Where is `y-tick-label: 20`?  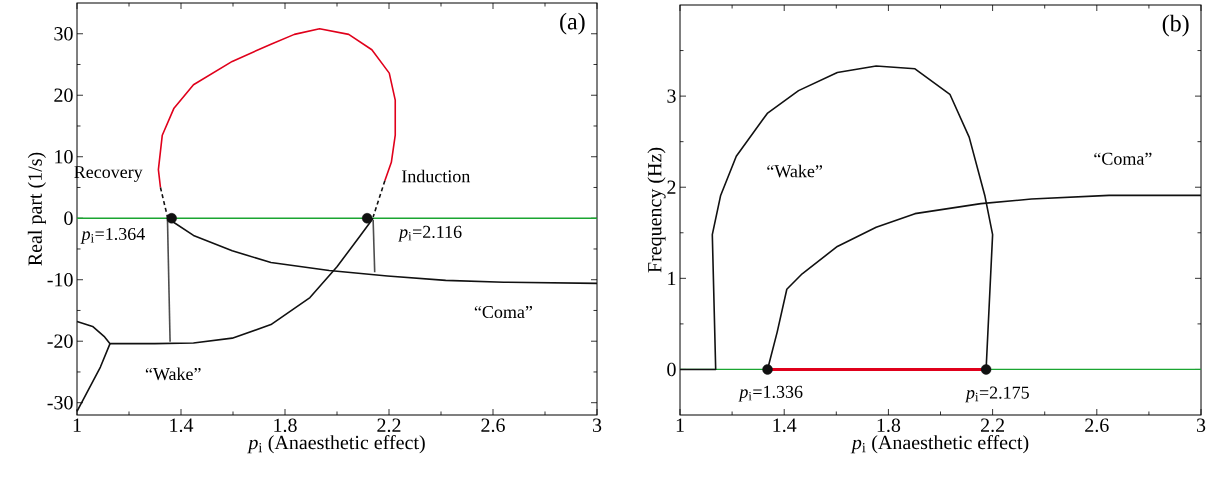
y-tick-label: 20 is located at coordinates (63, 95).